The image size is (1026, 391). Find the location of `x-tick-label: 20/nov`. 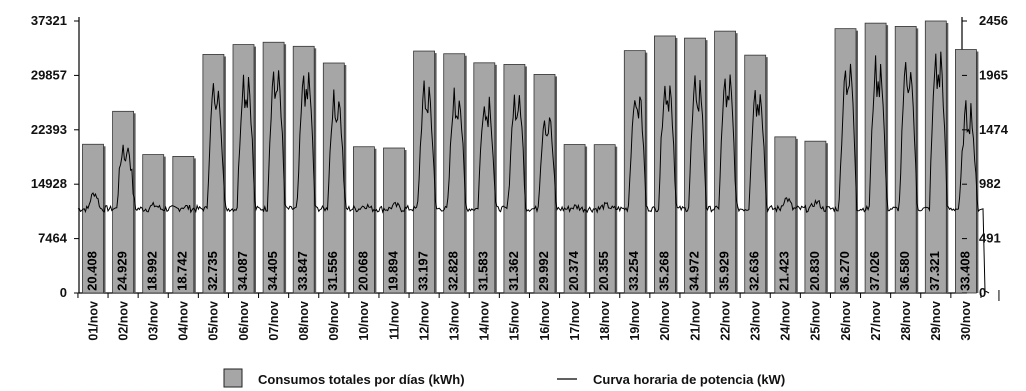

x-tick-label: 20/nov is located at coordinates (665, 321).